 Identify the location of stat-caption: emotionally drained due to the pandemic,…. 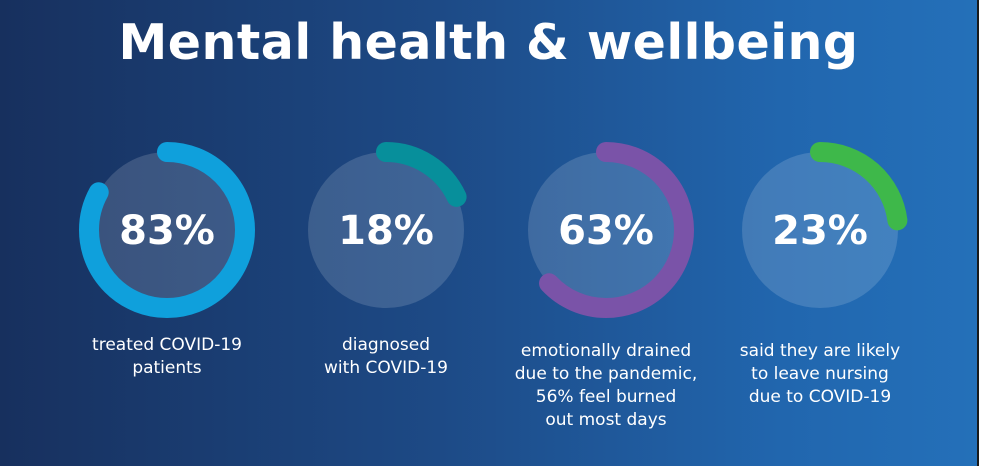
(606, 385).